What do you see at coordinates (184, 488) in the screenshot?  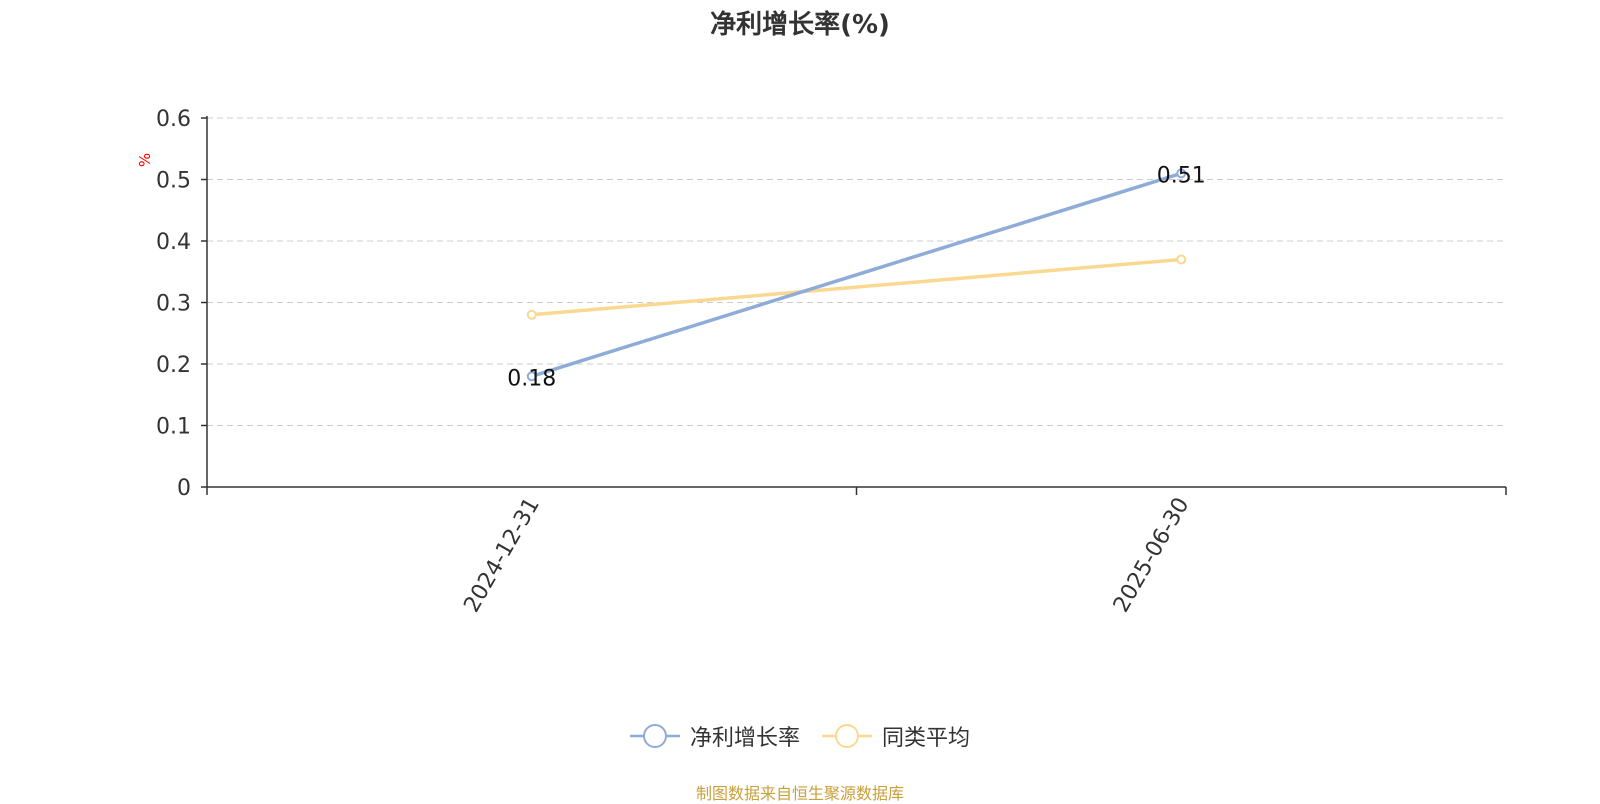 I see `y-tick-label: 0` at bounding box center [184, 488].